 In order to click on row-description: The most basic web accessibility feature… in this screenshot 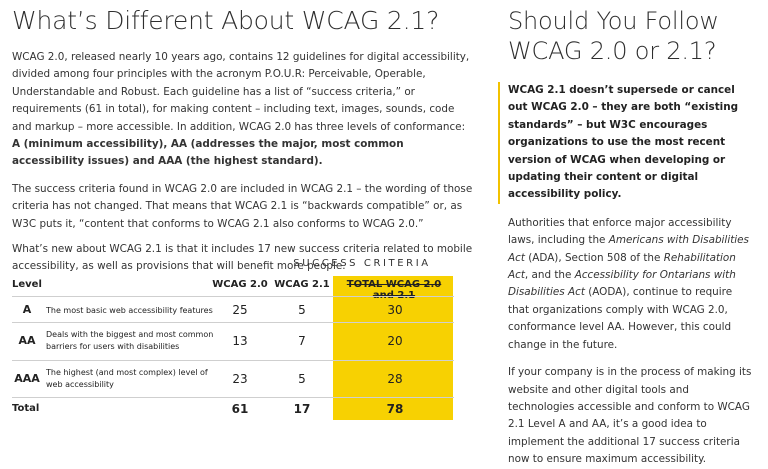, I will do `click(129, 310)`.